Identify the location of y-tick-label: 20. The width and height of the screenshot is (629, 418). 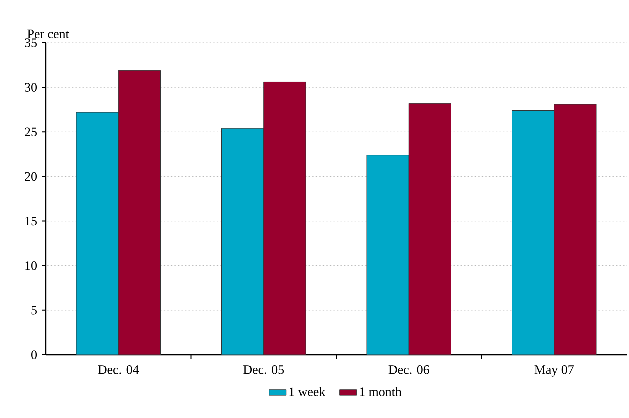
(31, 177).